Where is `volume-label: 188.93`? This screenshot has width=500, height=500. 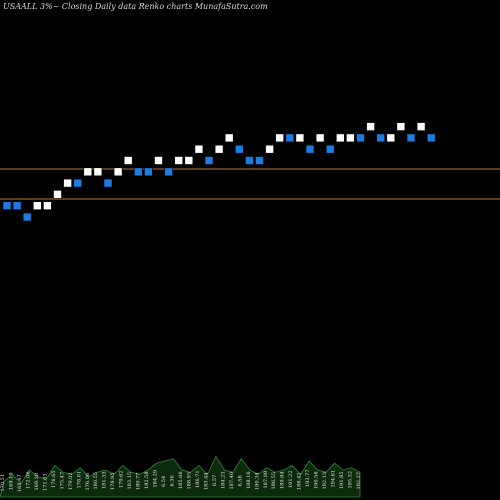 volume-label: 188.93 is located at coordinates (190, 481).